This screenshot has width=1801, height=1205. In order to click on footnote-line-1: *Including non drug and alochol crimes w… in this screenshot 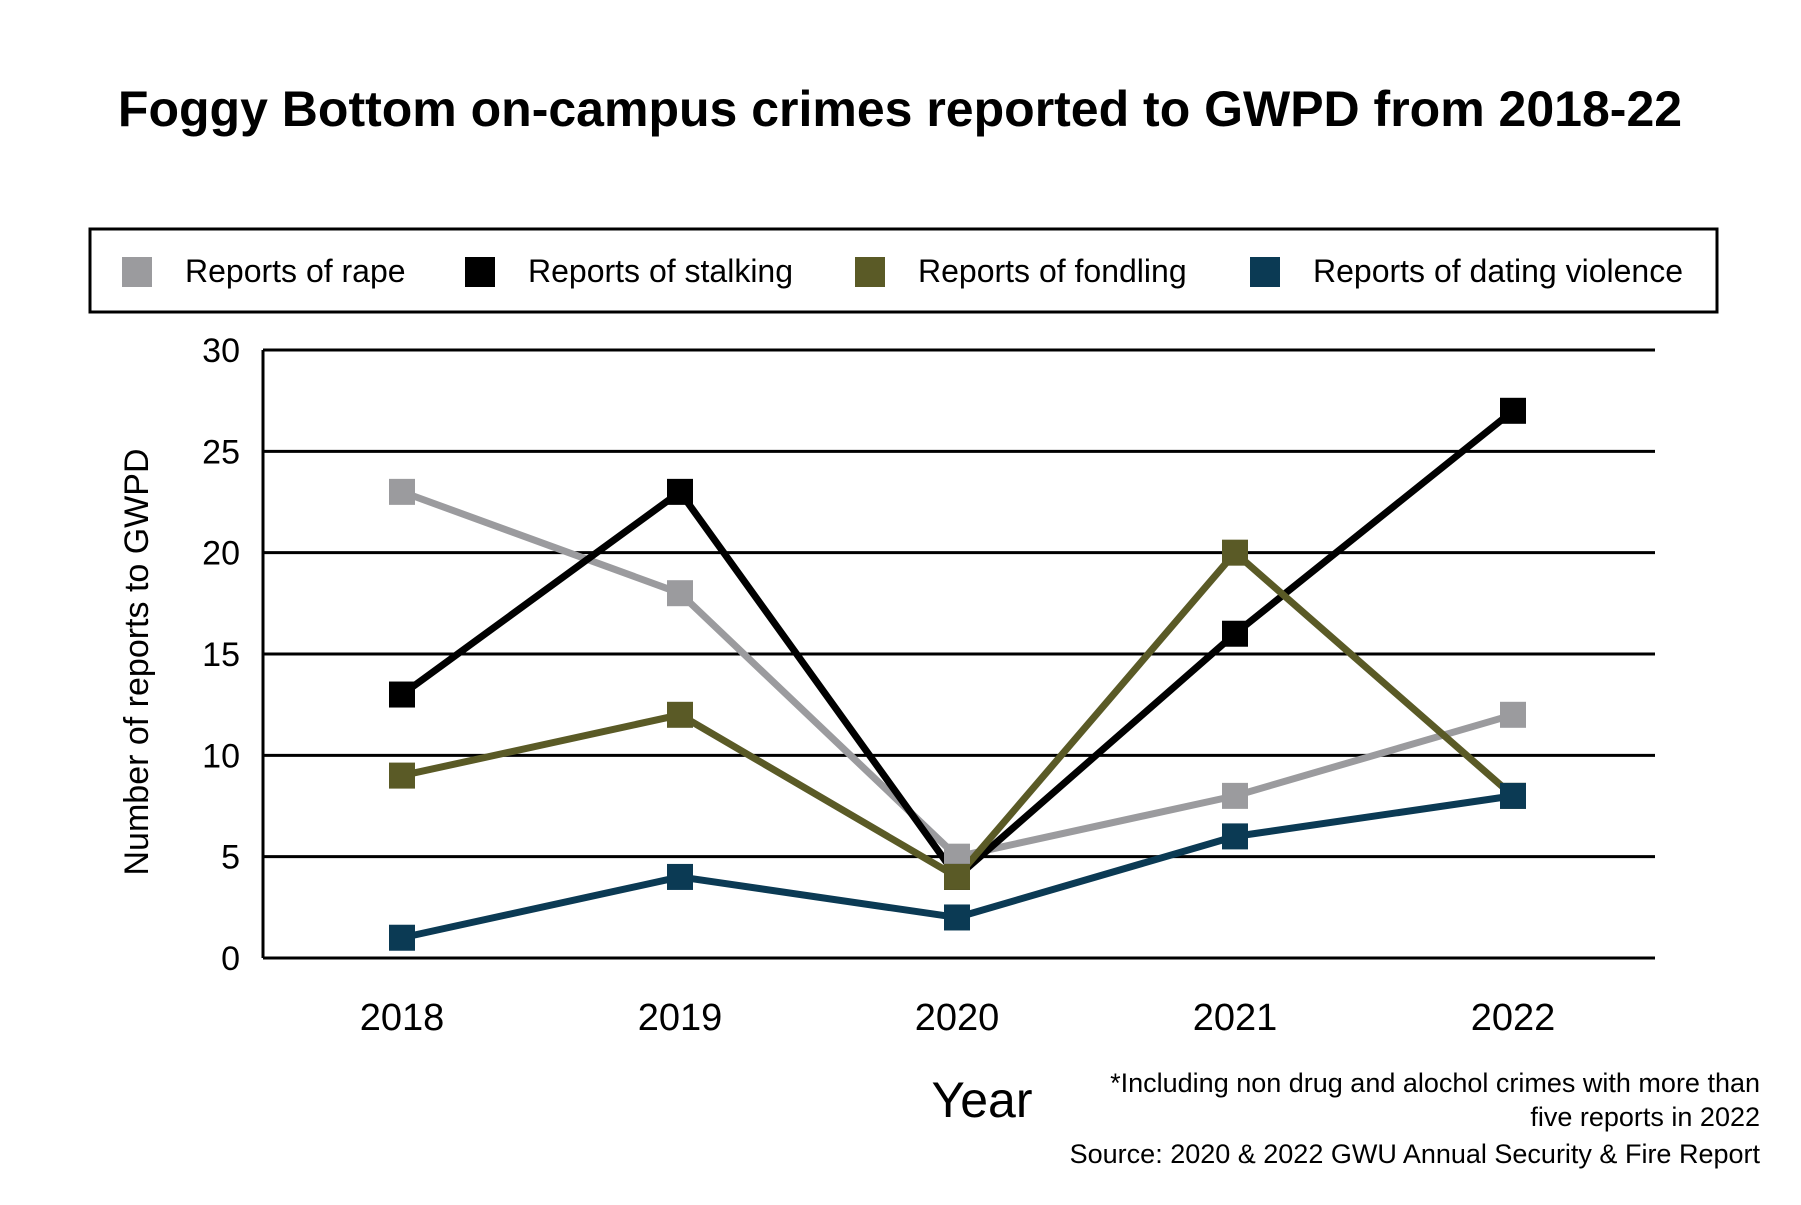, I will do `click(1435, 1083)`.